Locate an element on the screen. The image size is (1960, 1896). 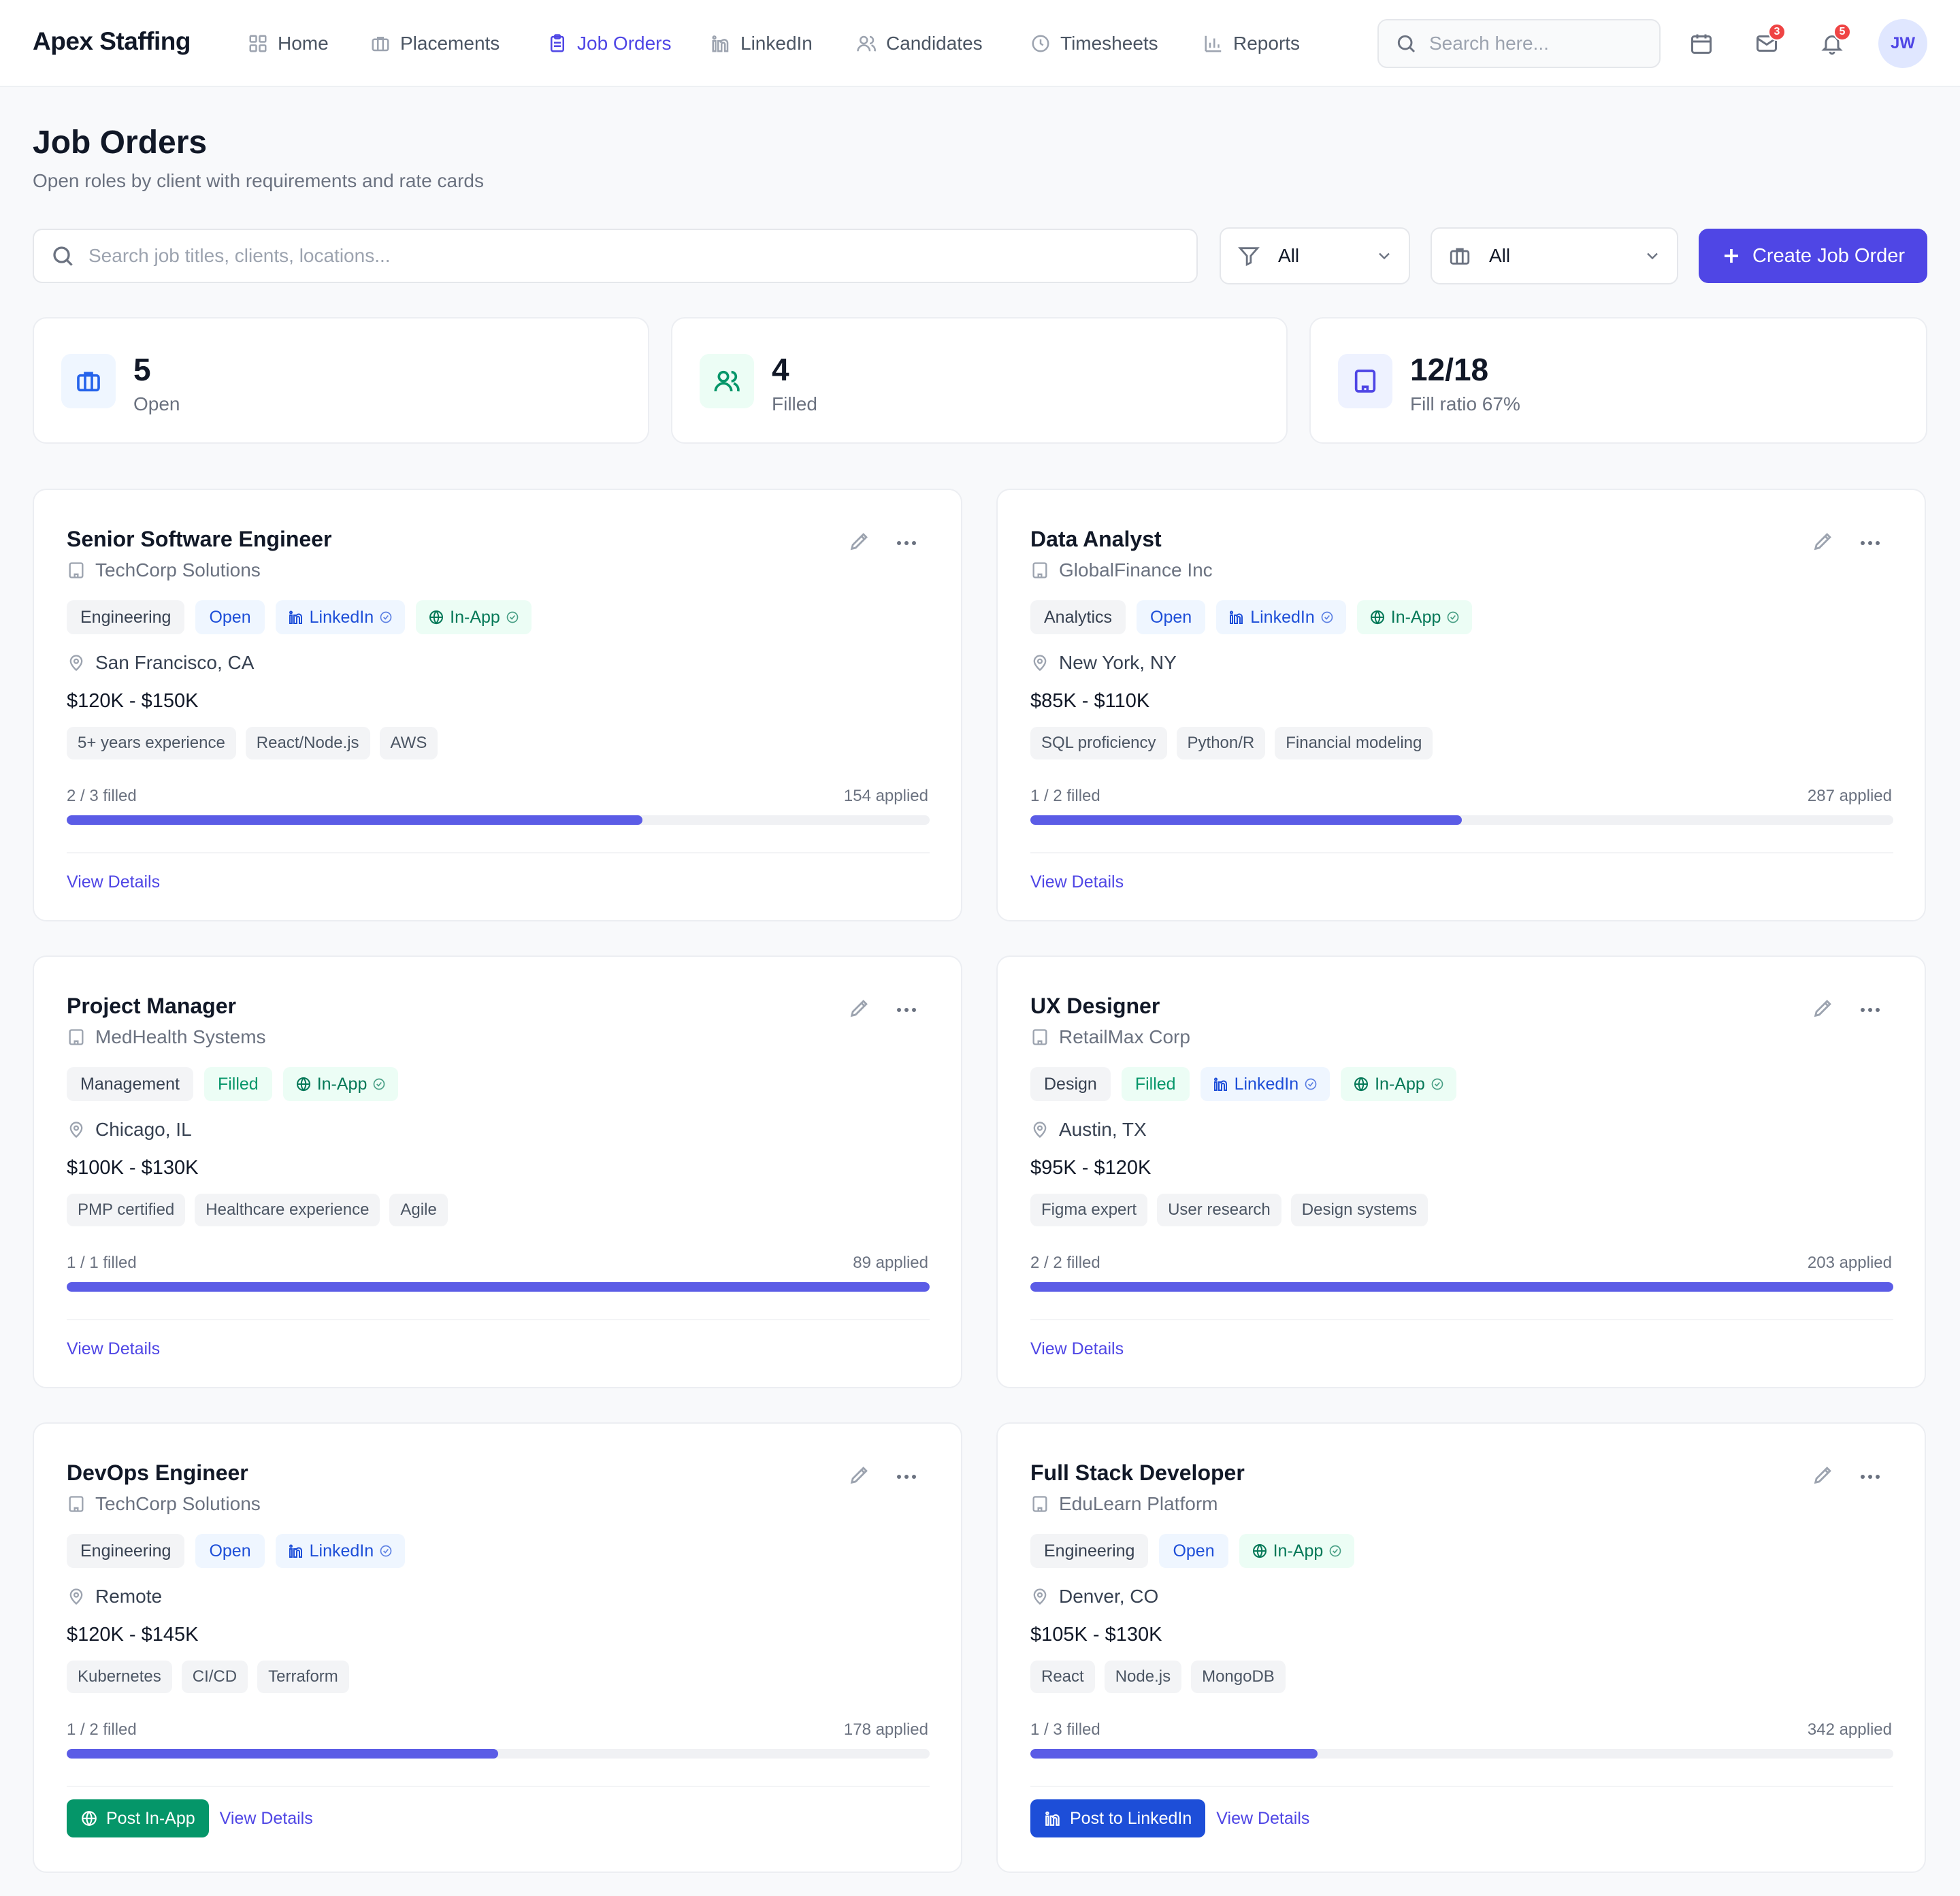
status-filter-select: All is located at coordinates (1315, 255).